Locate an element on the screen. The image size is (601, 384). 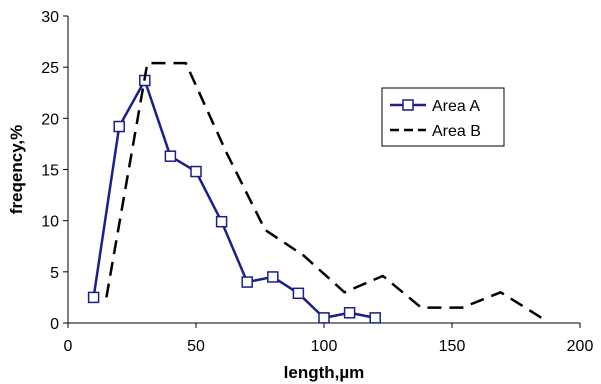
y-tick-label: 15 is located at coordinates (50, 171).